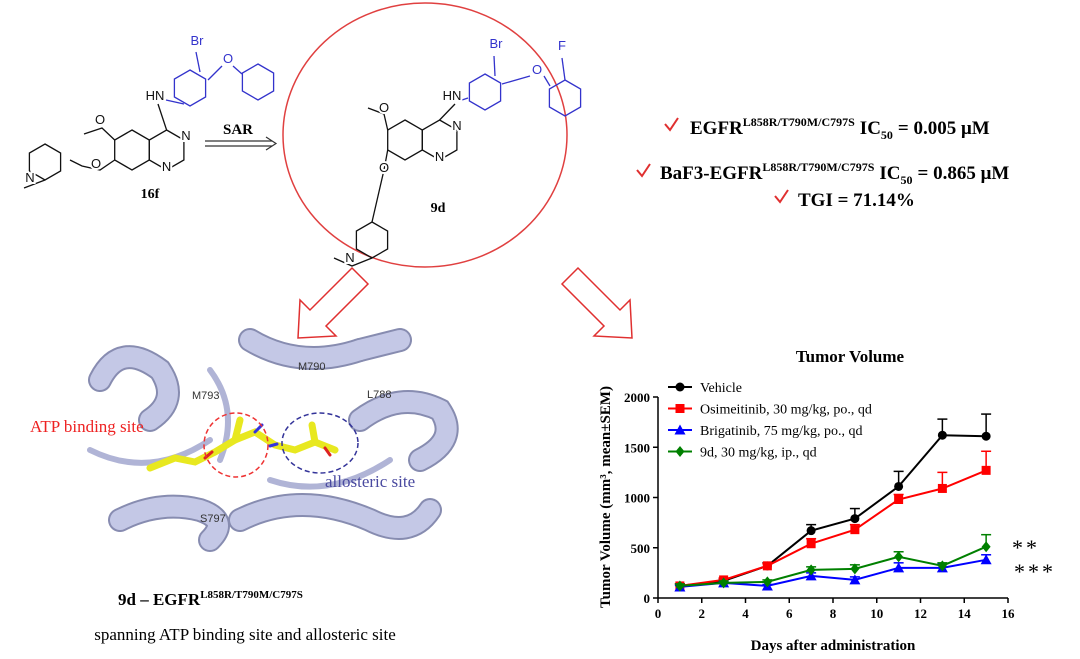 The image size is (1080, 659). What do you see at coordinates (641, 548) in the screenshot?
I see `y-tick-label: 500` at bounding box center [641, 548].